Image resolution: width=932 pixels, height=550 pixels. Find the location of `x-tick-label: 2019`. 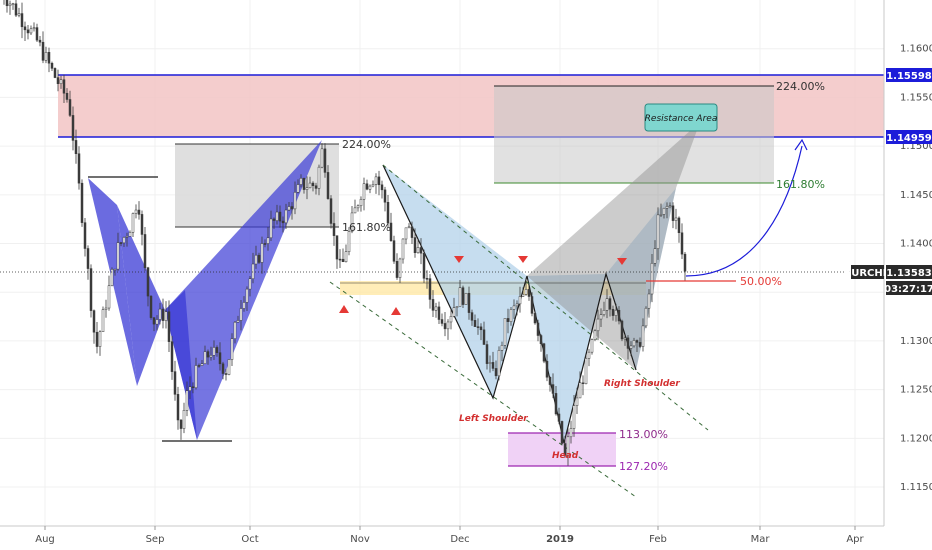

x-tick-label: 2019 is located at coordinates (560, 539).